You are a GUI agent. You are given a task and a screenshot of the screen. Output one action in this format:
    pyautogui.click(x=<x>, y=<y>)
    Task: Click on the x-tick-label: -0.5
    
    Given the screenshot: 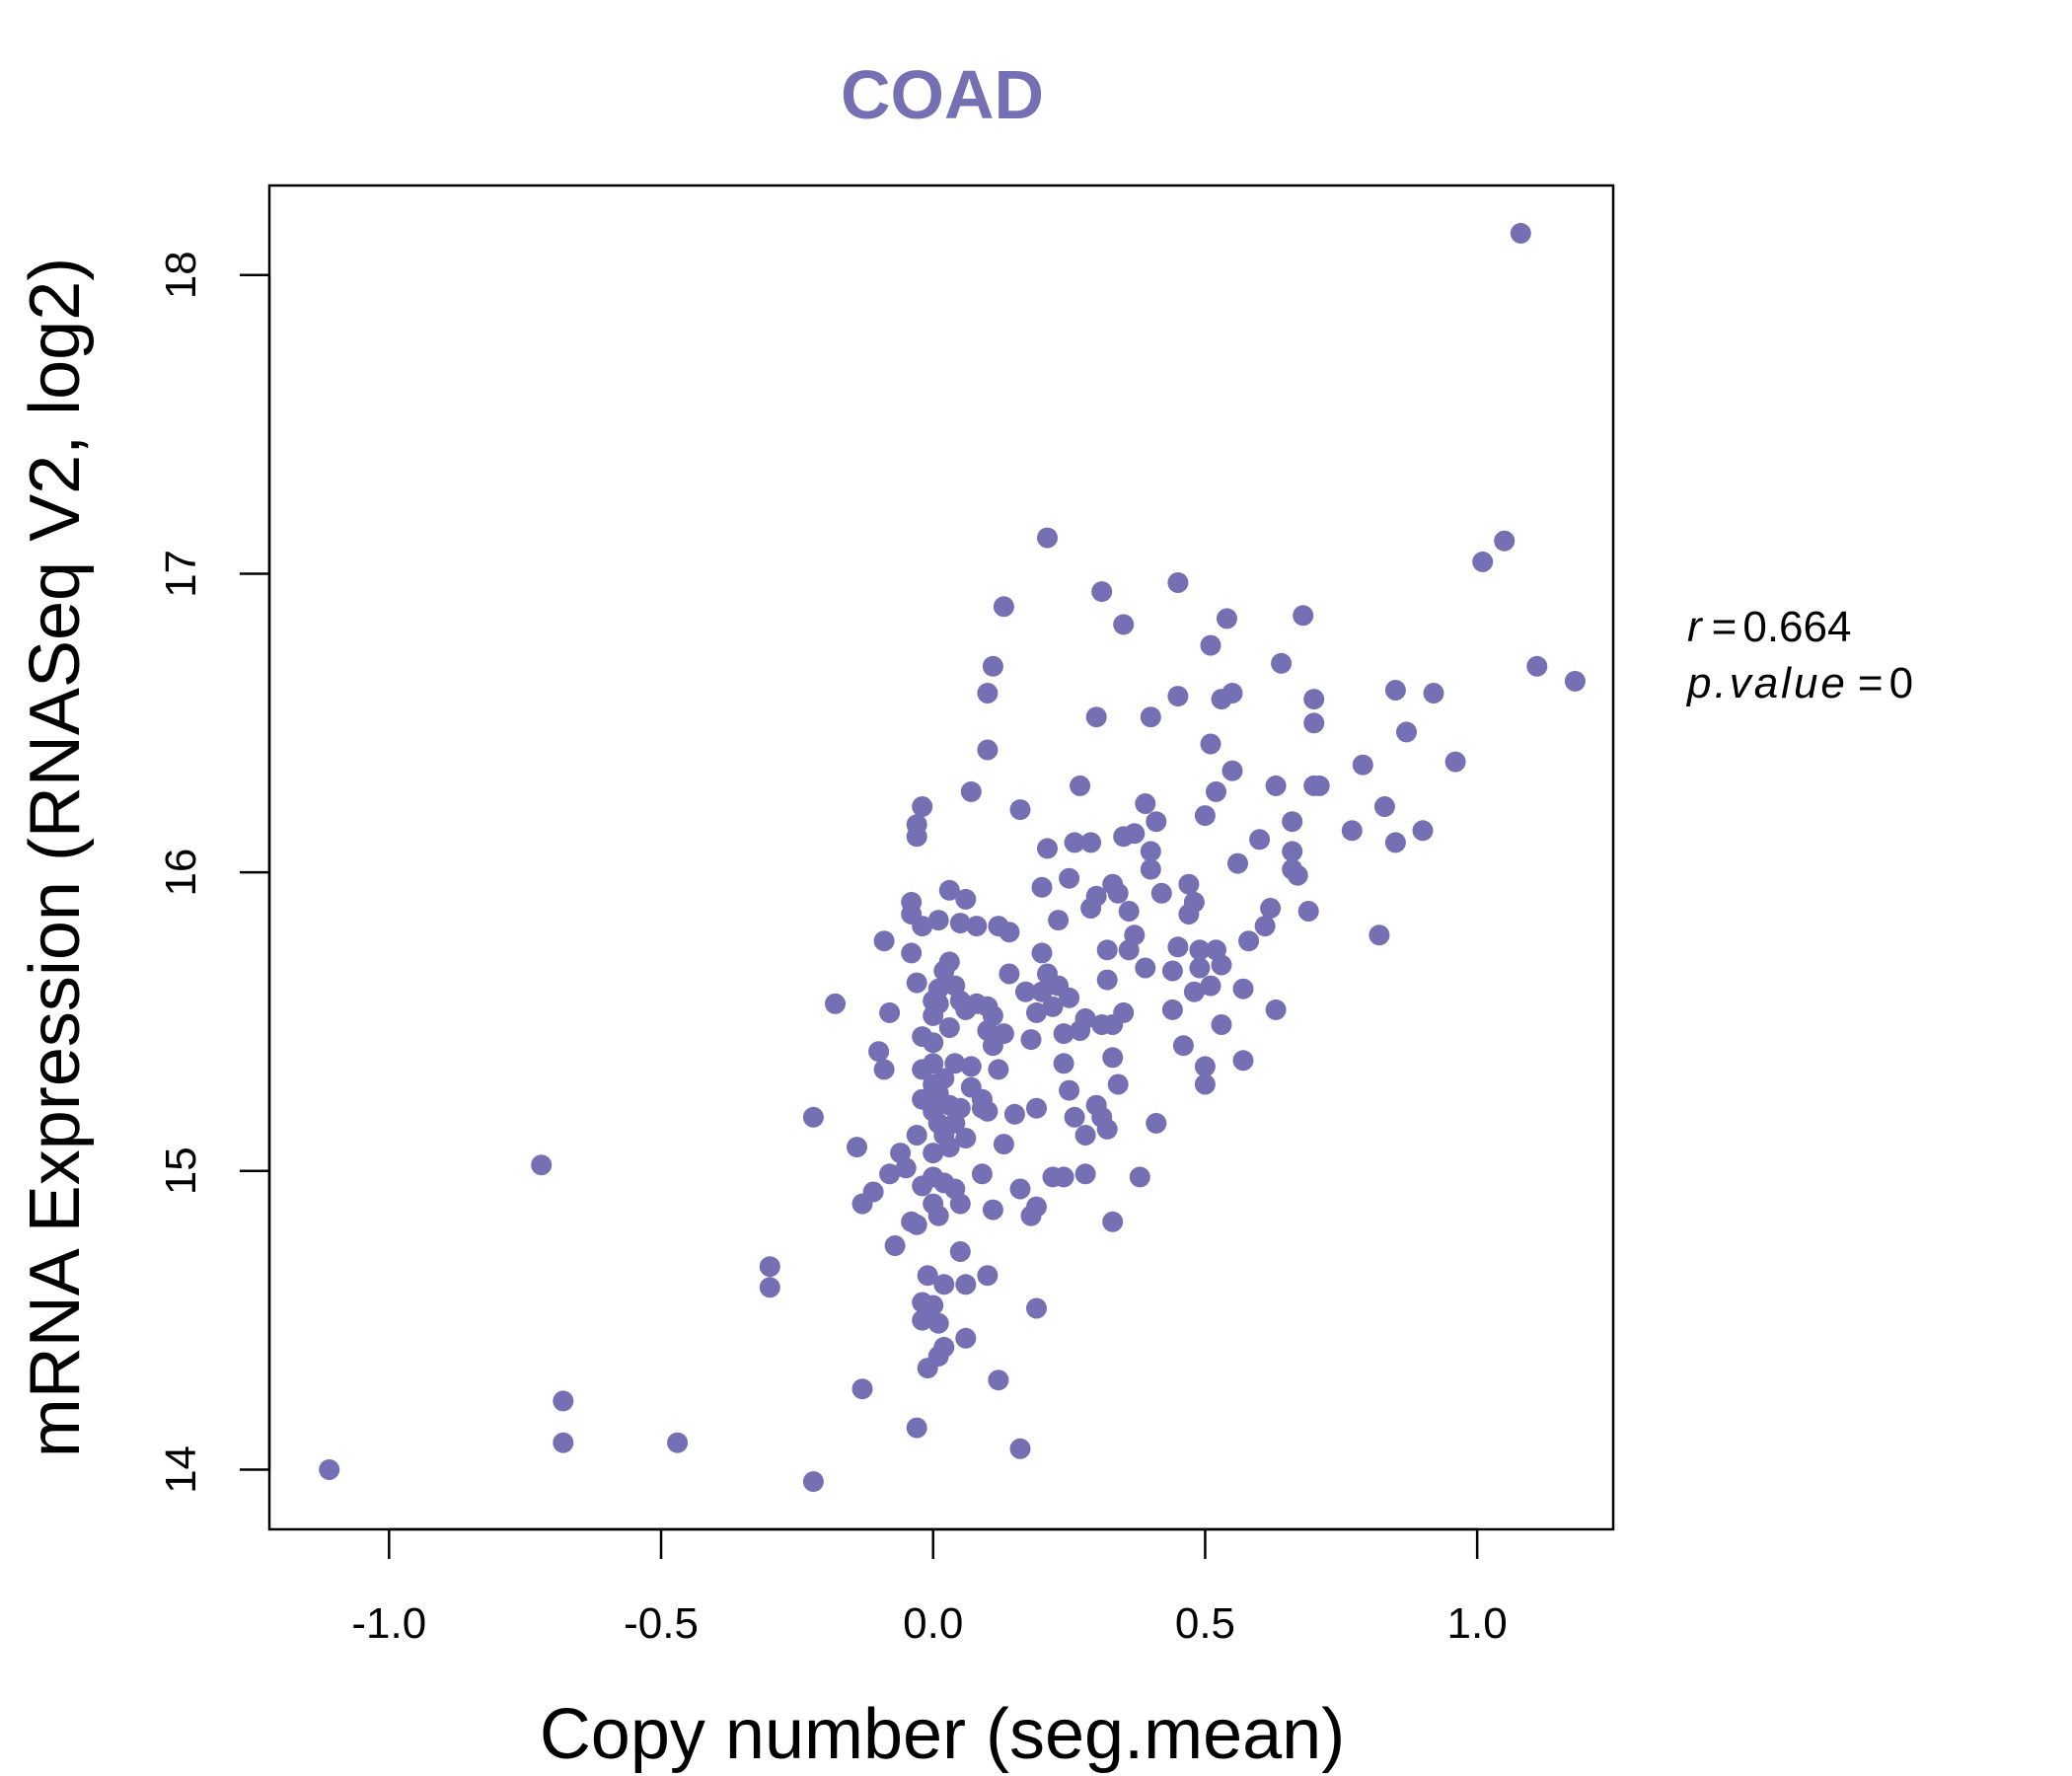 What is the action you would take?
    pyautogui.click(x=662, y=1624)
    